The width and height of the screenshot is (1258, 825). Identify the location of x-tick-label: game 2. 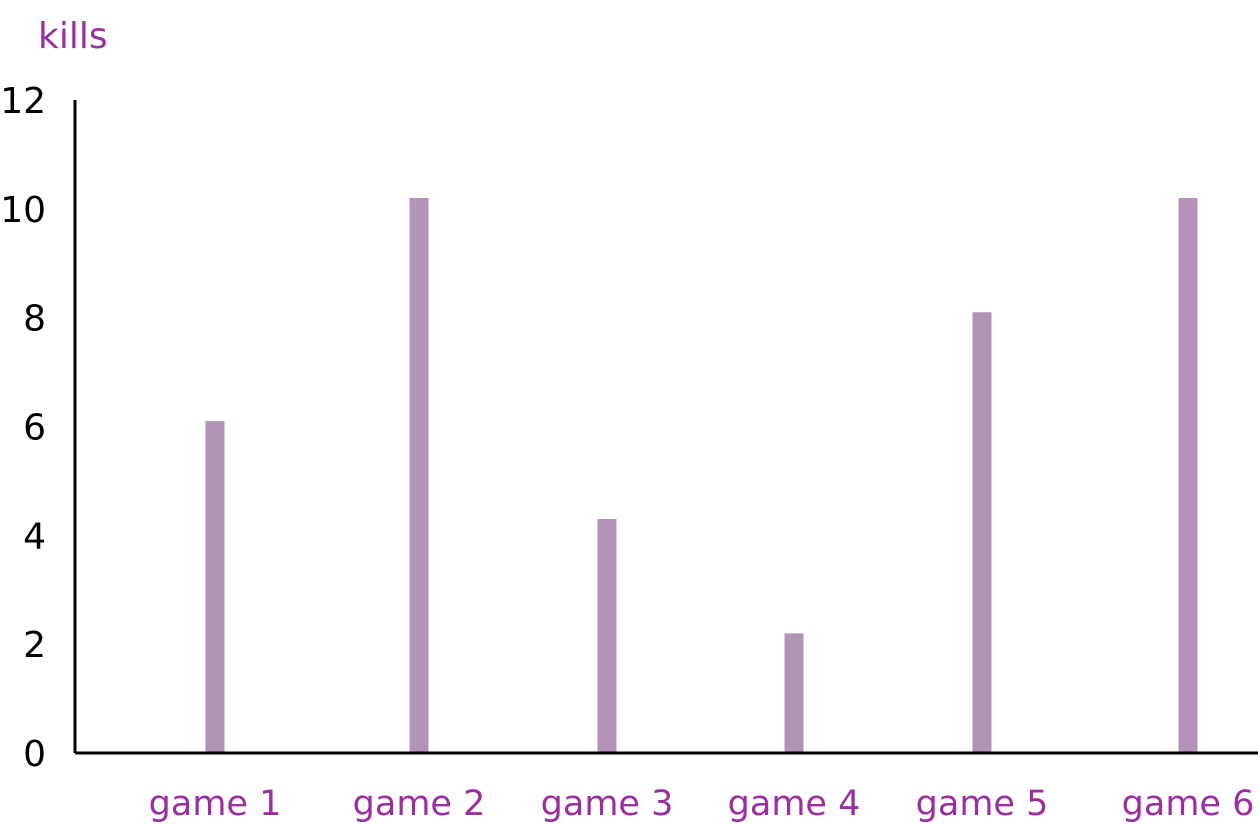
(419, 804).